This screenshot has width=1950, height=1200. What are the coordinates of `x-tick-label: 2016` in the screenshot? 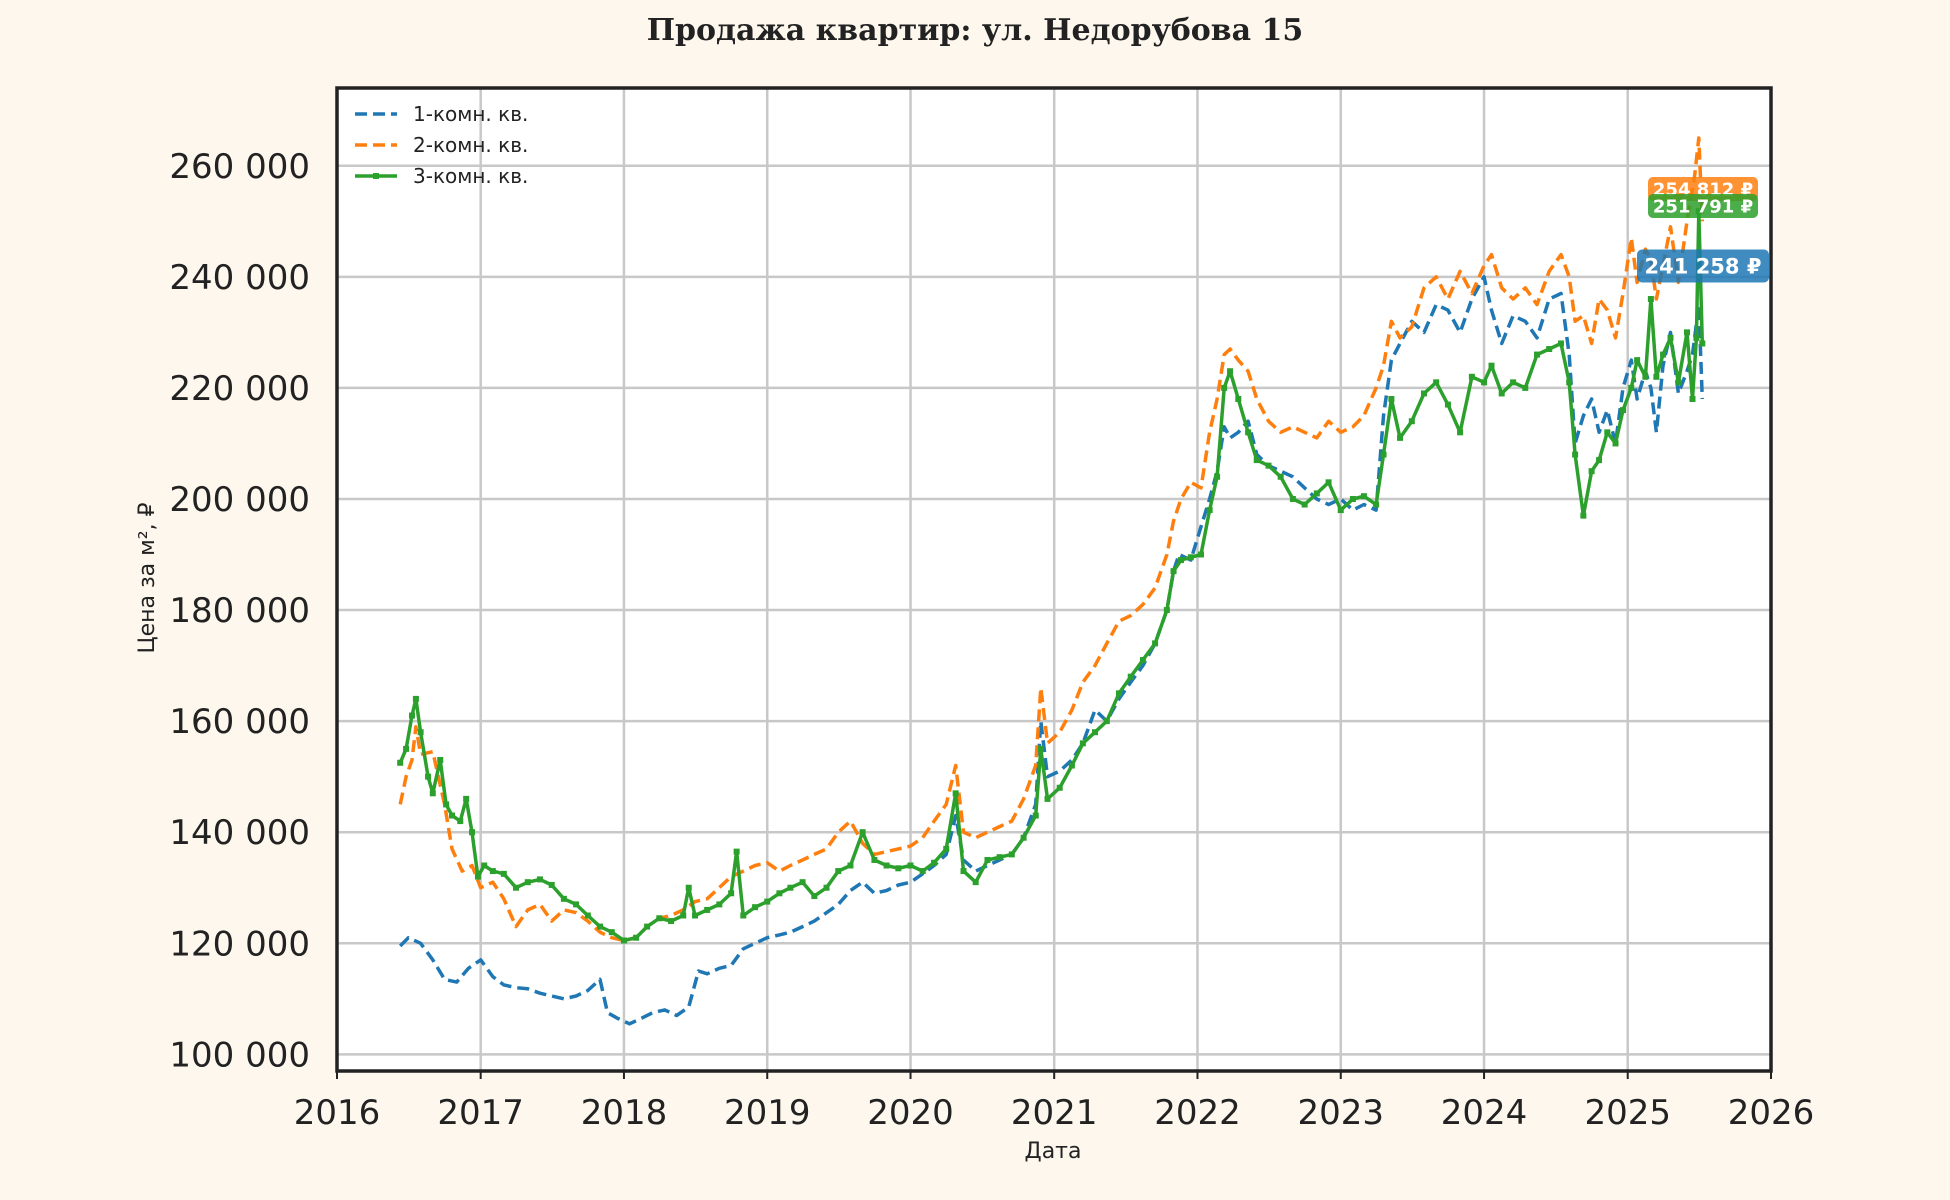 It's located at (337, 1113).